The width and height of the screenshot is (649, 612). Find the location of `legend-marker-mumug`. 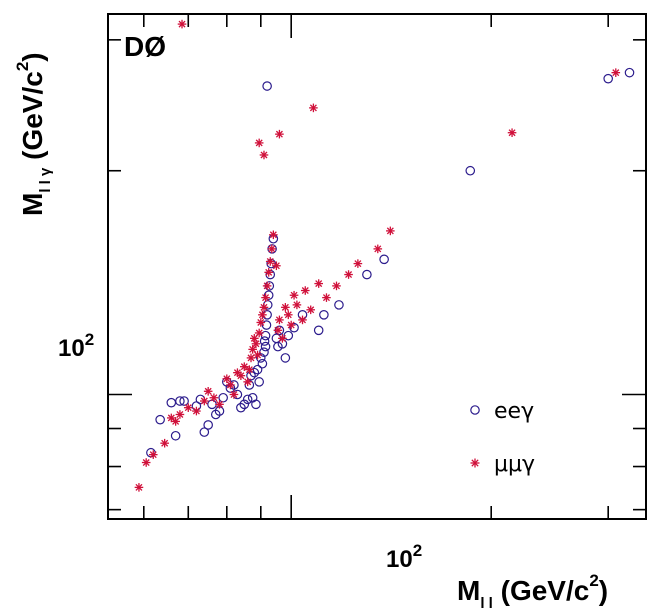

legend-marker-mumug is located at coordinates (475, 463).